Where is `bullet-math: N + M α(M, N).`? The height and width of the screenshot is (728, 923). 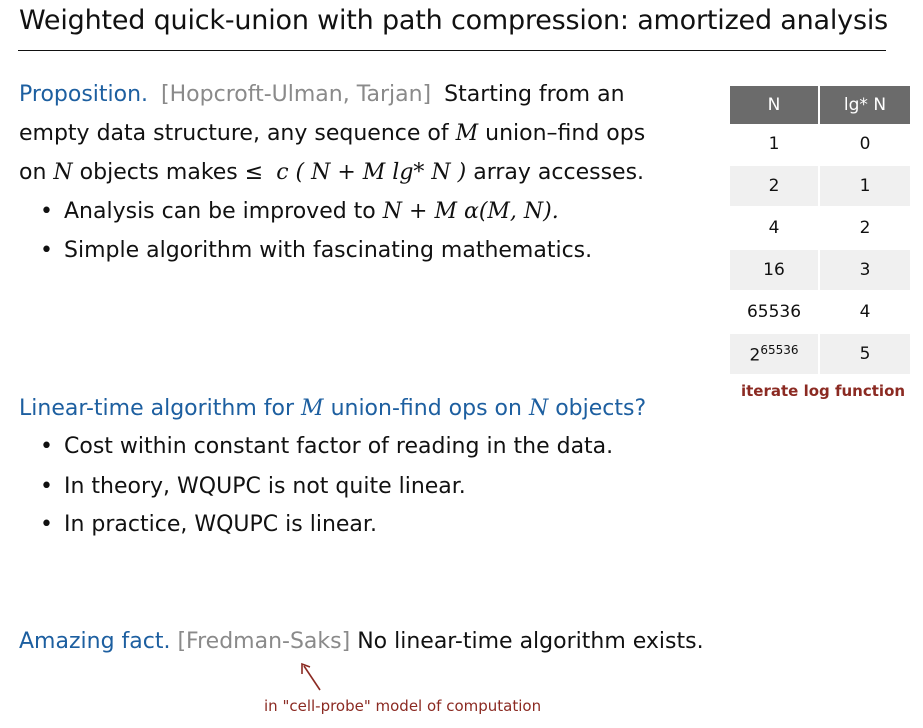
bullet-math: N + M α(M, N). is located at coordinates (470, 211).